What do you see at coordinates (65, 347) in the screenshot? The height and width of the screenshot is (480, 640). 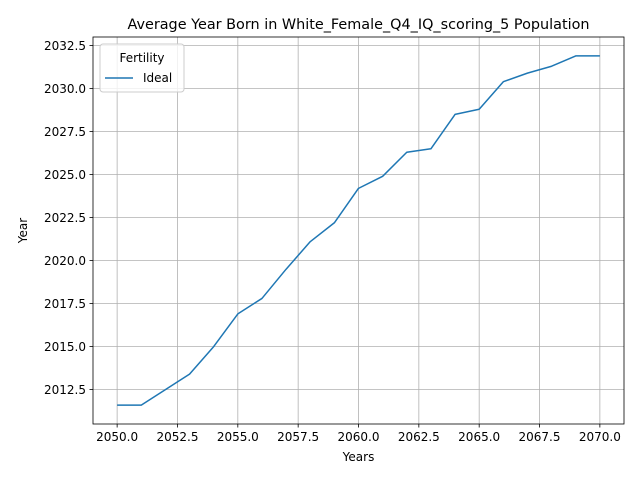 I see `y-tick-label: 2015.0` at bounding box center [65, 347].